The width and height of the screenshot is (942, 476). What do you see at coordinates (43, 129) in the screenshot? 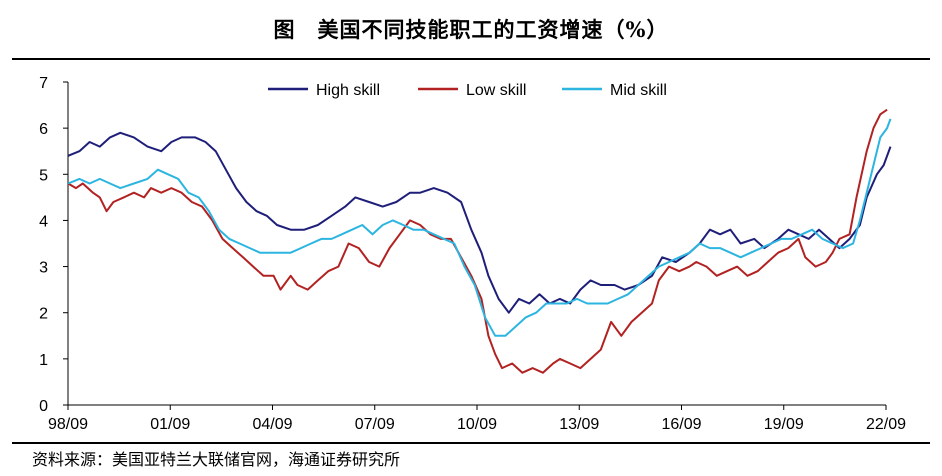
I see `y-tick-label: 6` at bounding box center [43, 129].